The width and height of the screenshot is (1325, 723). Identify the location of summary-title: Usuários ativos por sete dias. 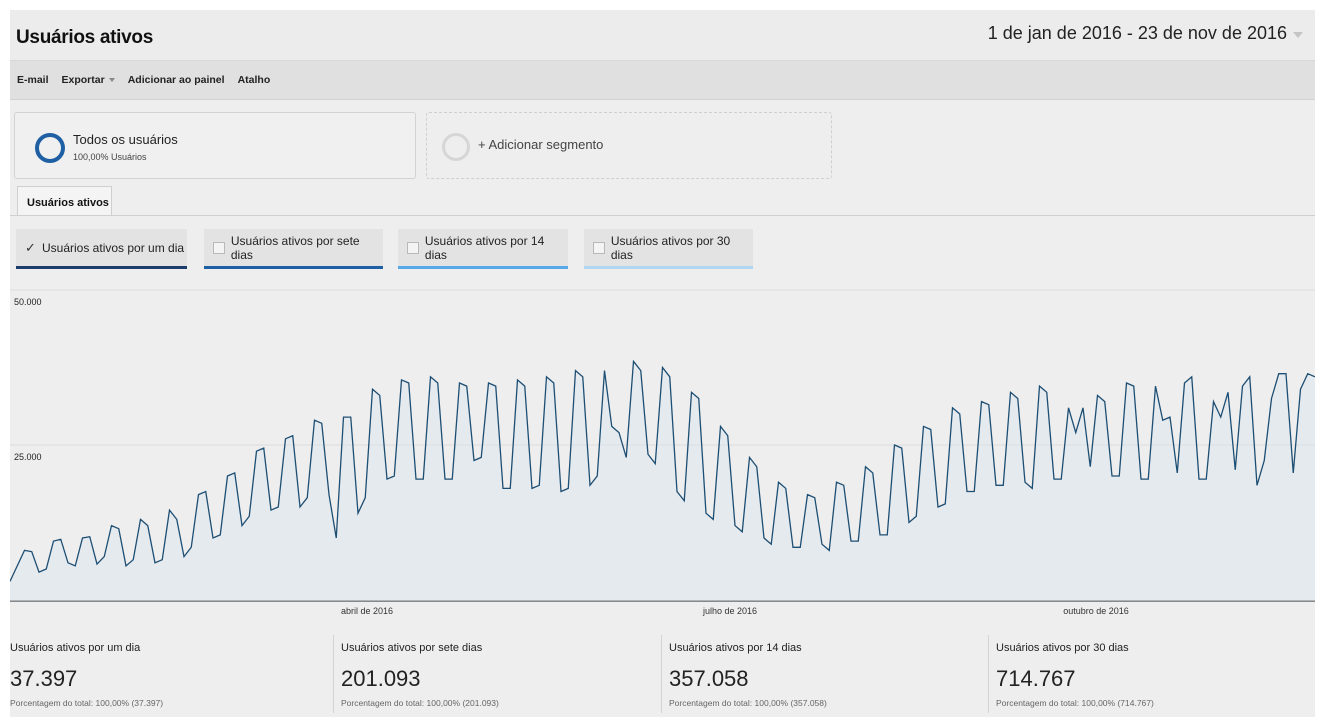
(412, 648).